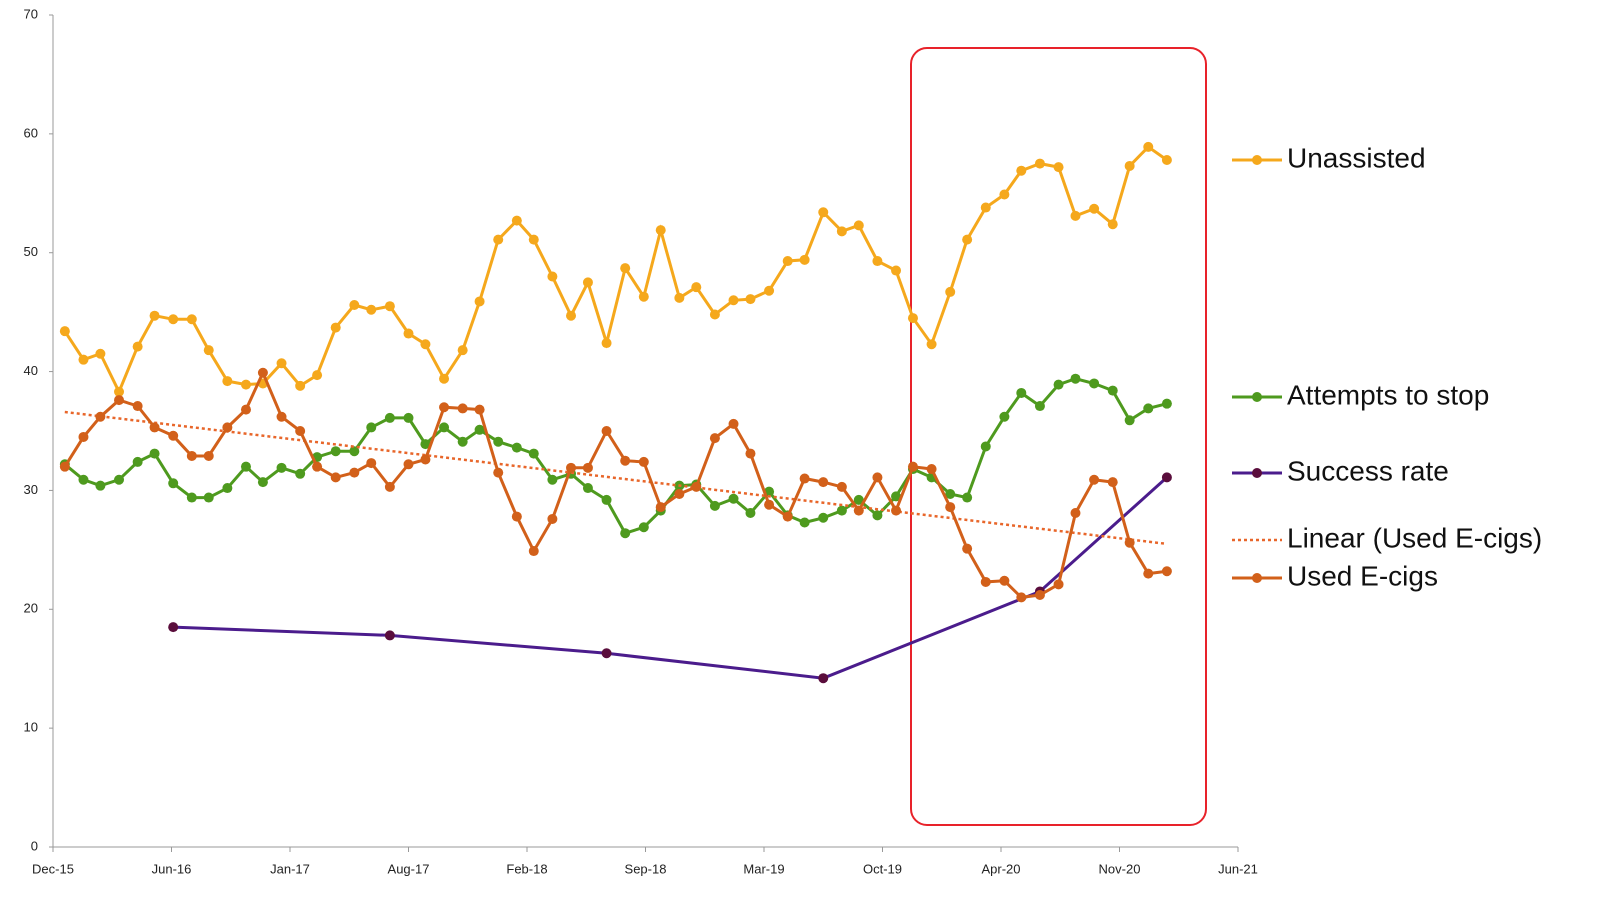 The image size is (1617, 913). I want to click on legend-label: Used E-cigs, so click(1362, 575).